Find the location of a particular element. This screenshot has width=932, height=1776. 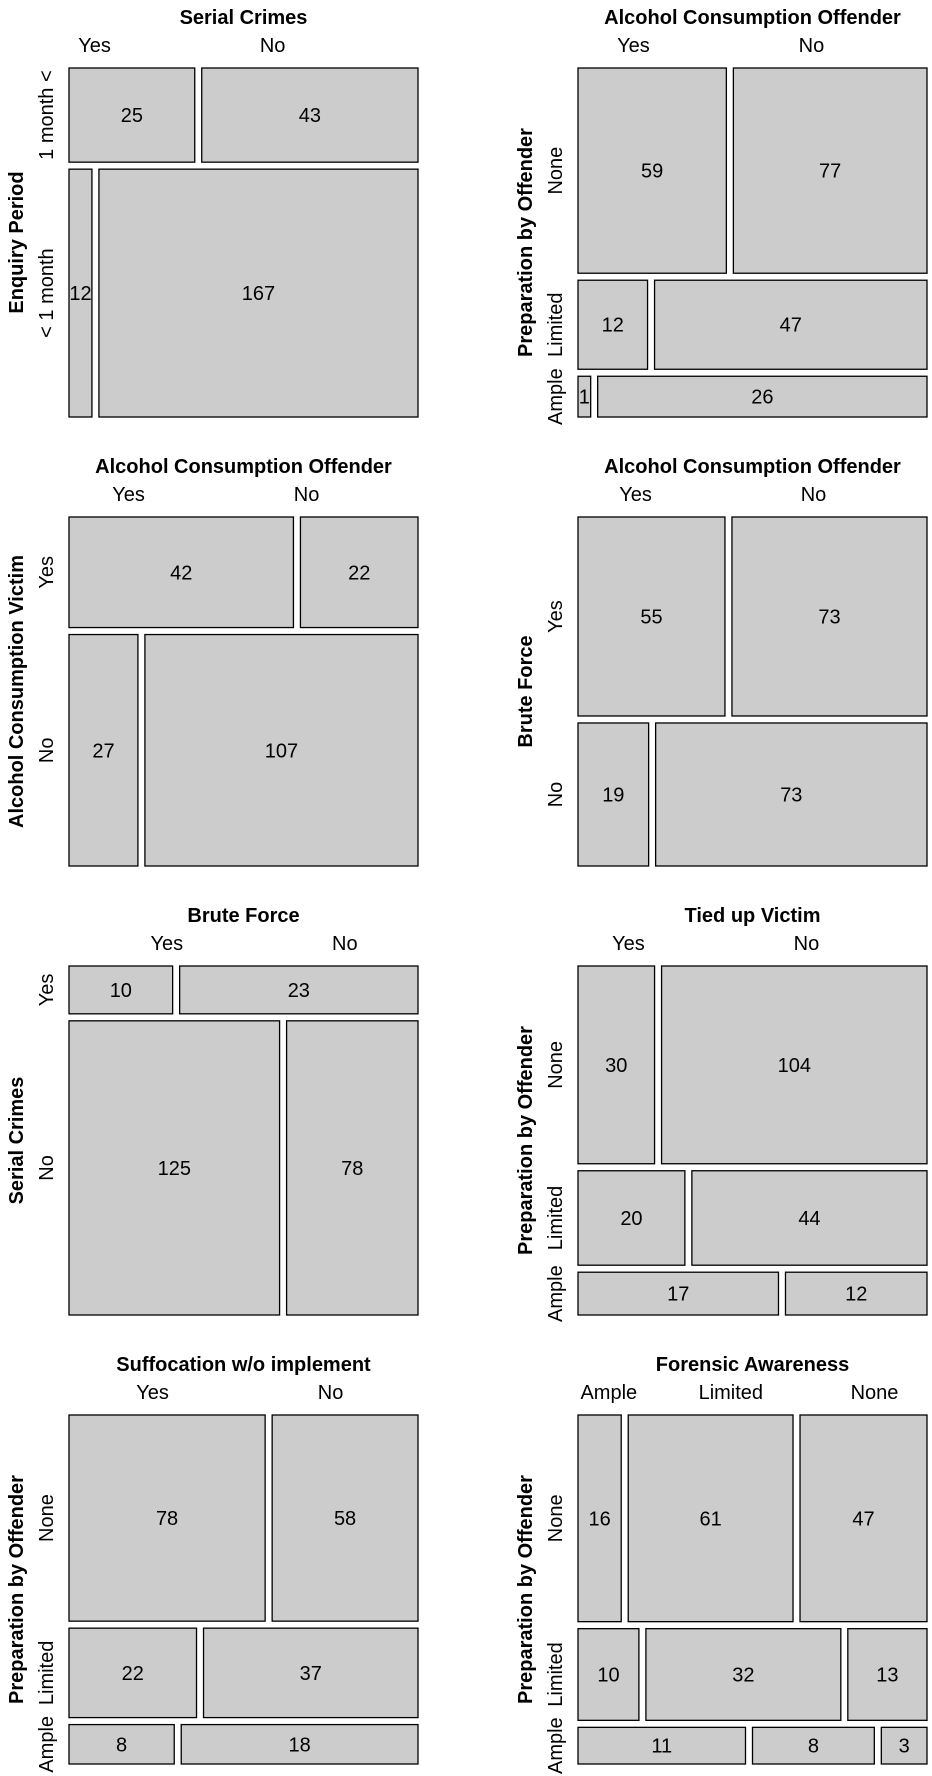

chart-2-col-label-yes: Yes is located at coordinates (633, 46).